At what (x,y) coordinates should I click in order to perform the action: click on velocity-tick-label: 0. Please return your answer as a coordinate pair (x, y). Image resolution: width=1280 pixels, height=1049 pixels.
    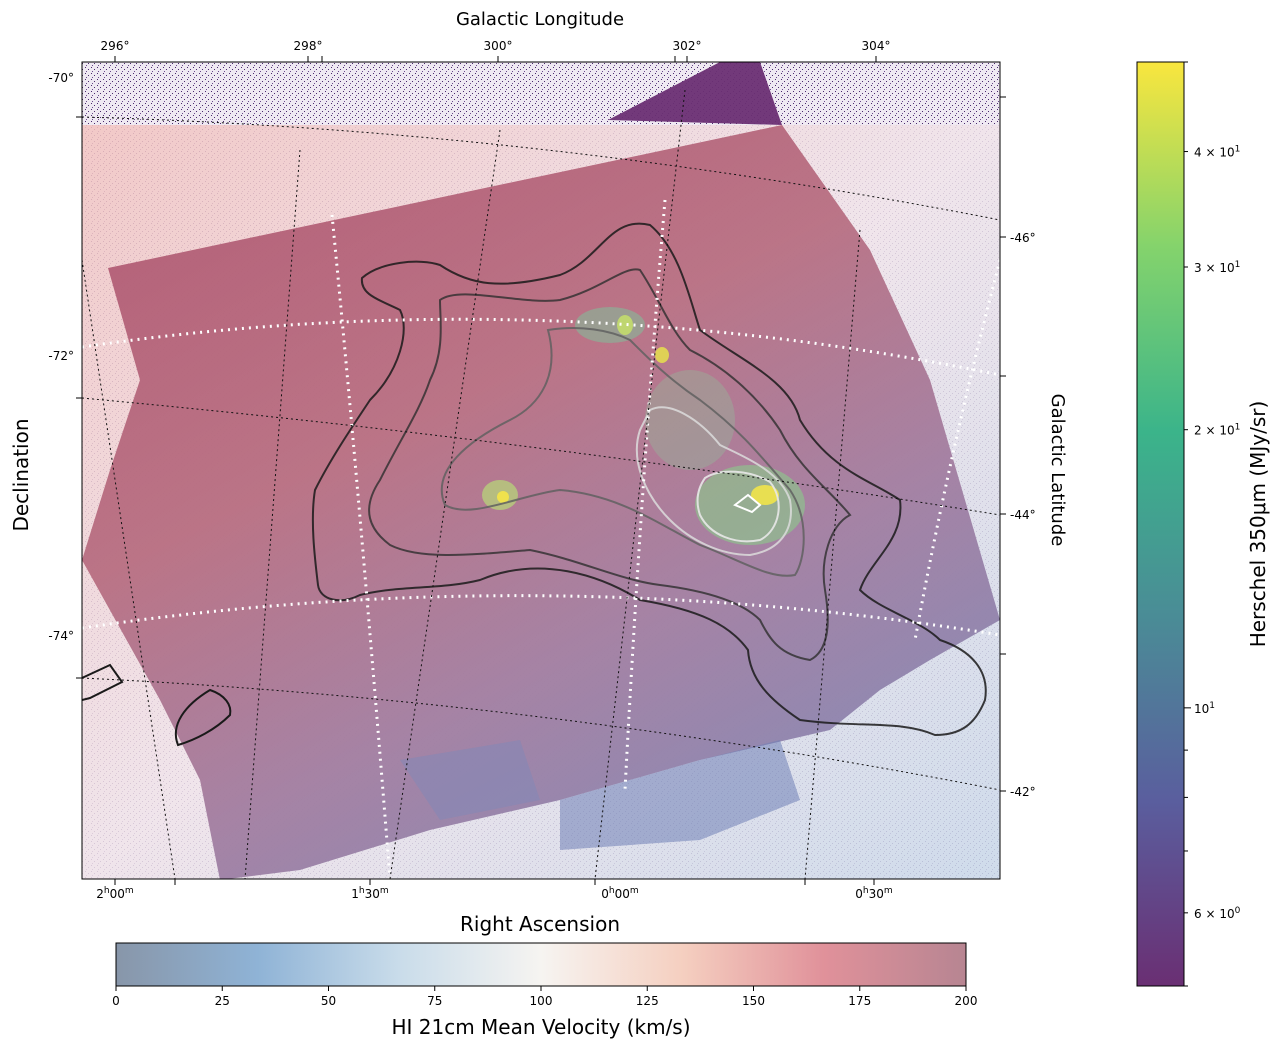
    Looking at the image, I should click on (116, 1001).